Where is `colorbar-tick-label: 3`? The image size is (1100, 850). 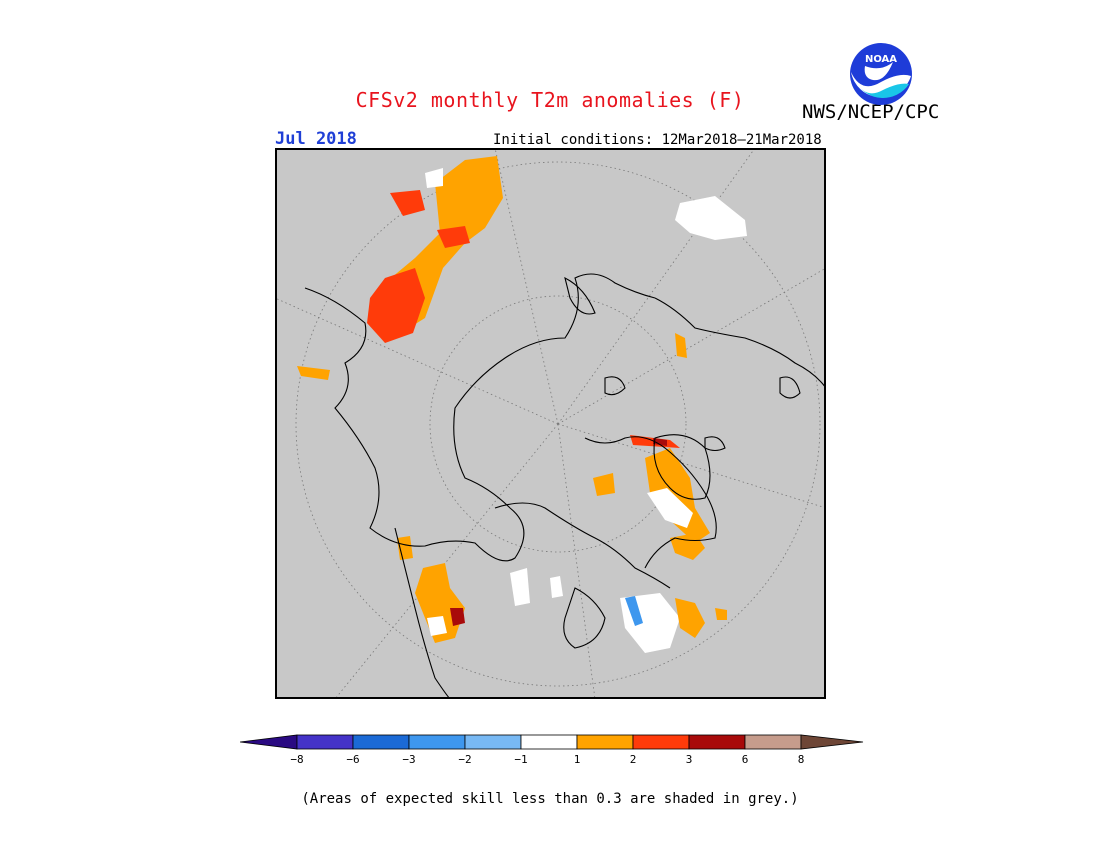
colorbar-tick-label: 3 is located at coordinates (689, 759).